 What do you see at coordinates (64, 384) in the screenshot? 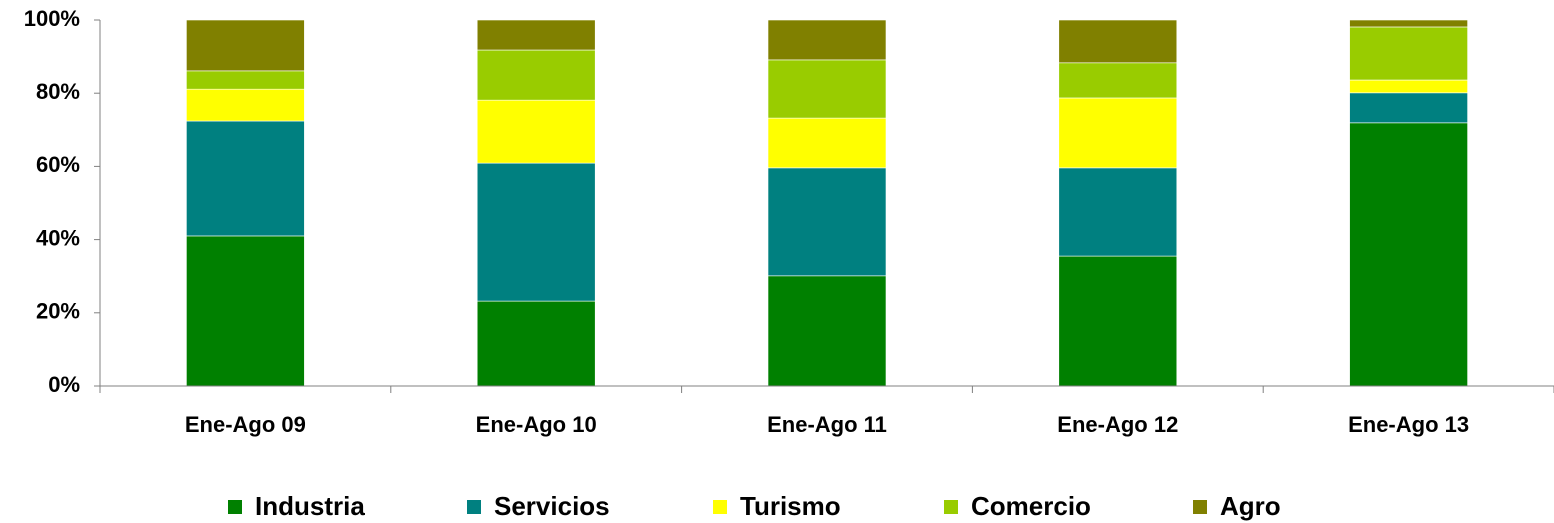
I see `y-tick-label: 0%` at bounding box center [64, 384].